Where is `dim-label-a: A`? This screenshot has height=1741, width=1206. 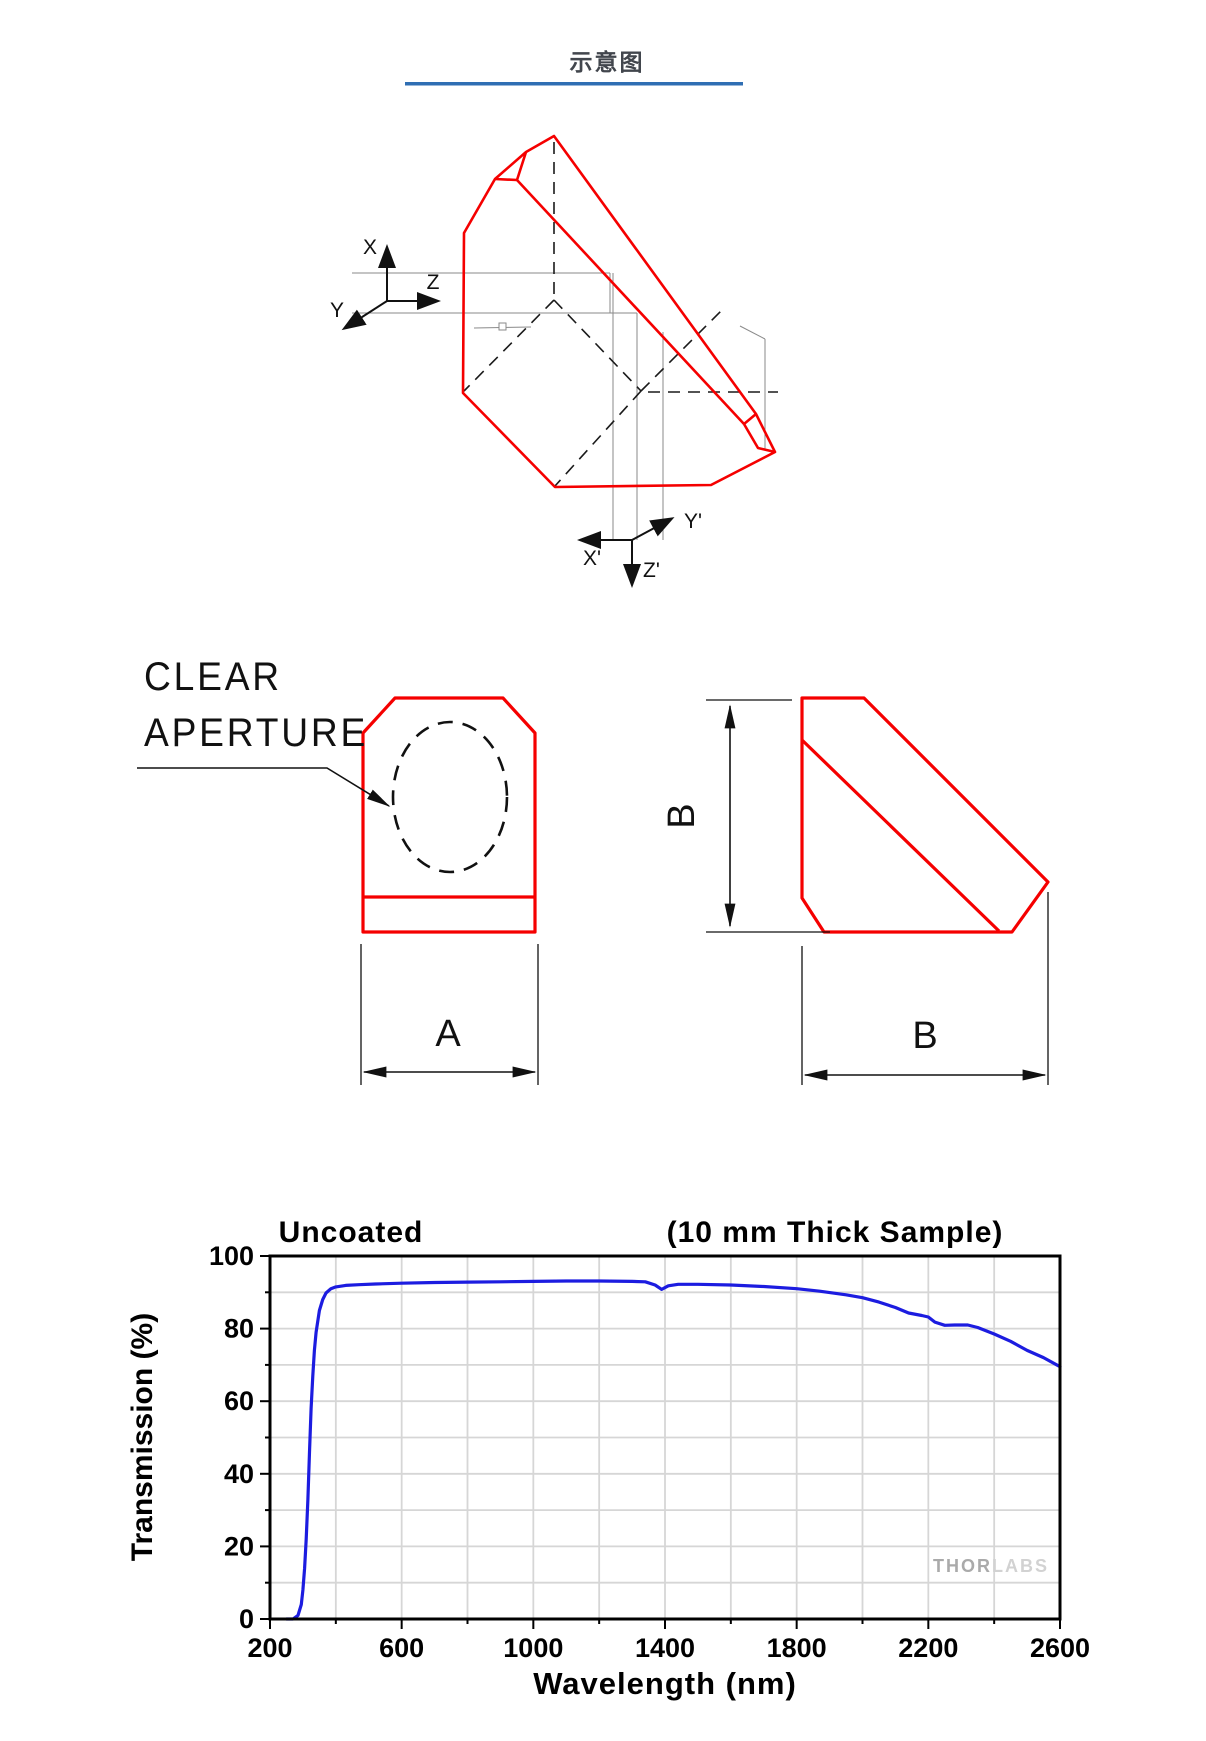
dim-label-a: A is located at coordinates (448, 1034).